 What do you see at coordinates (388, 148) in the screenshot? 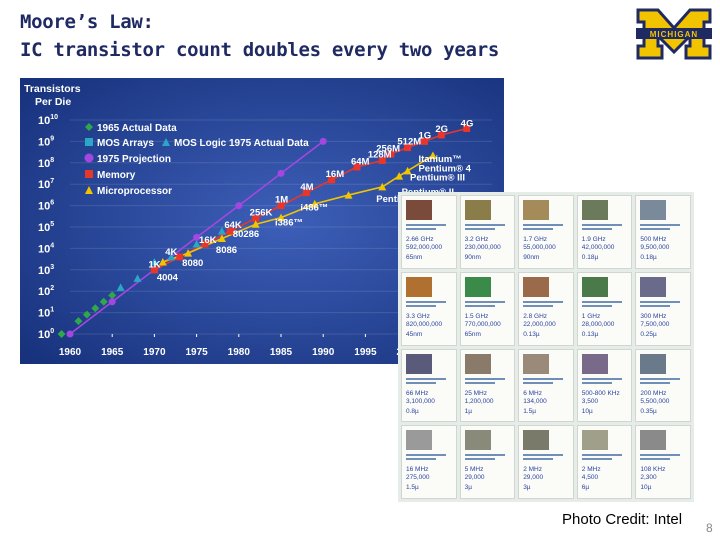
I see `chart-annotation: 256M` at bounding box center [388, 148].